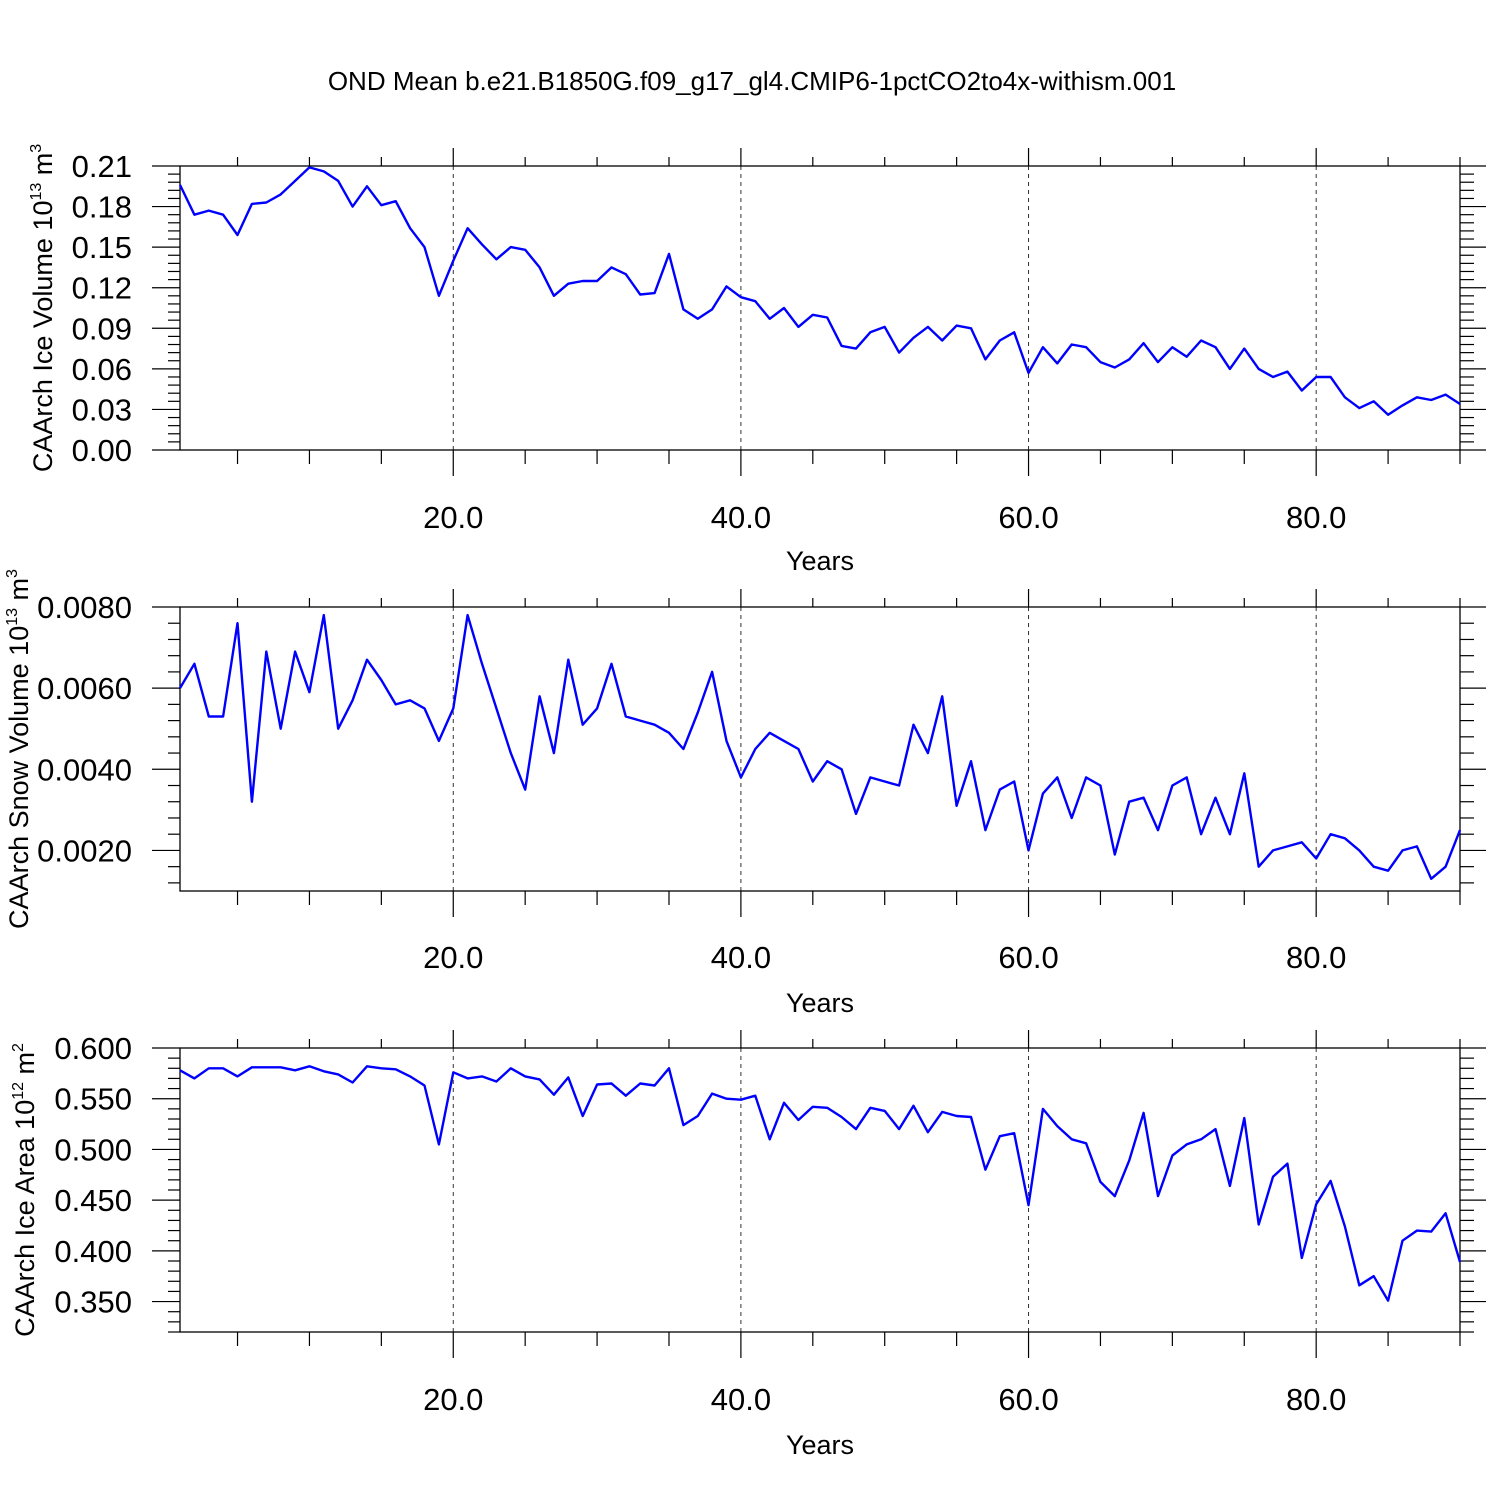 This screenshot has height=1500, width=1500. I want to click on y-tick-label: 0.0060, so click(84, 688).